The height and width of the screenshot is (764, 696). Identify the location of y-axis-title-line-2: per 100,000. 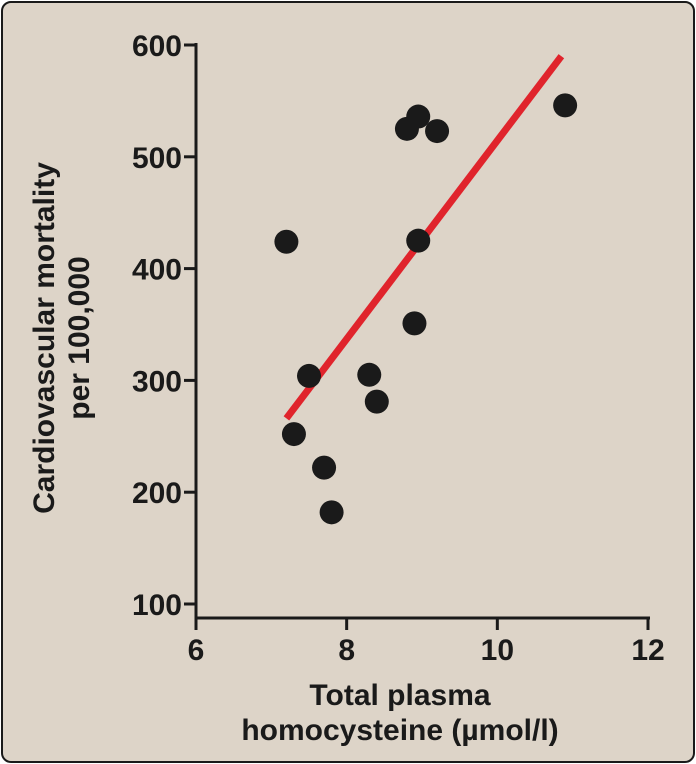
(79, 337).